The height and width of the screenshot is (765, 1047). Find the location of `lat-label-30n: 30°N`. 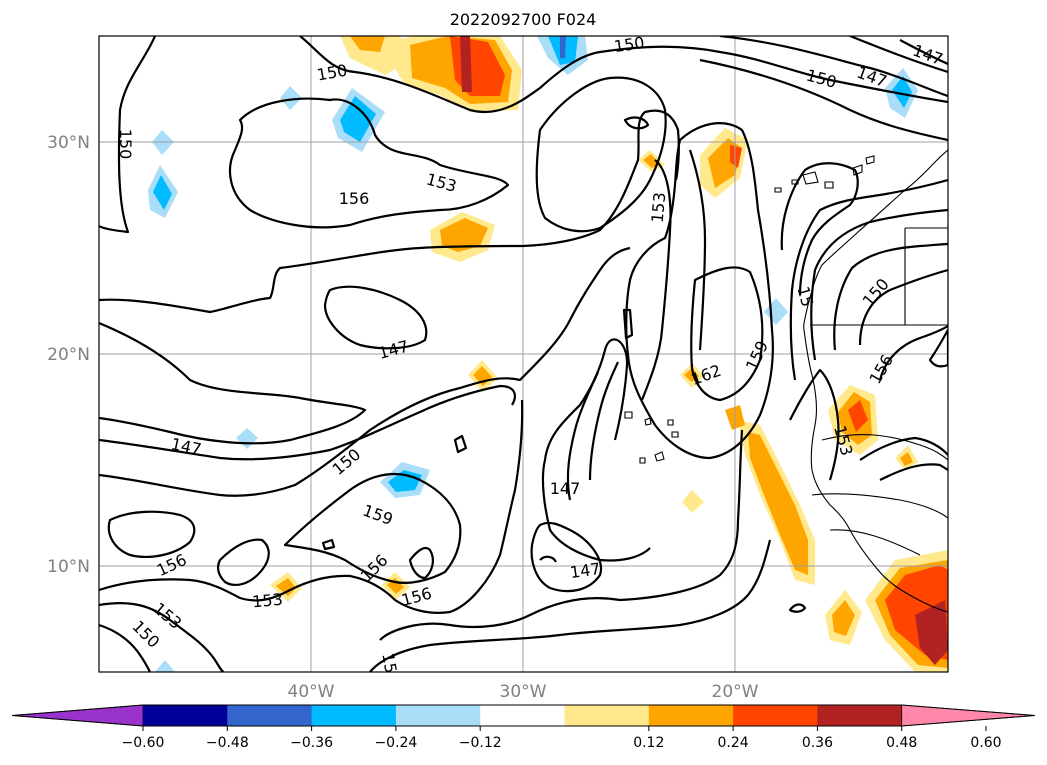

lat-label-30n: 30°N is located at coordinates (68, 143).